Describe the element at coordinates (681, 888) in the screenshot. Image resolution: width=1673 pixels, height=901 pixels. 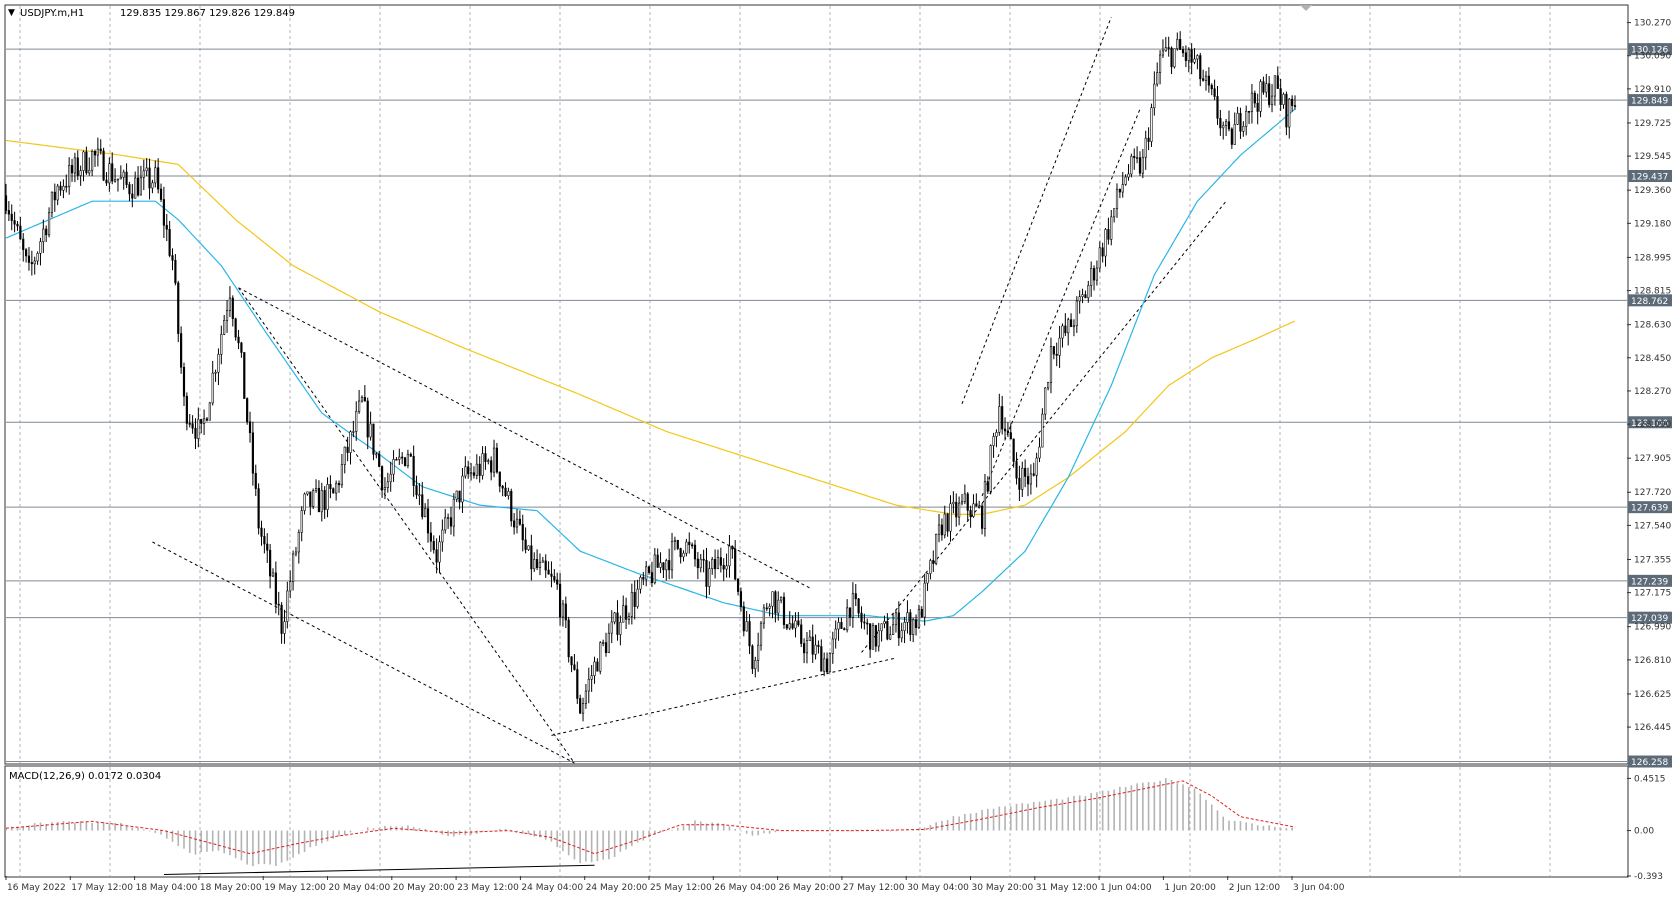
I see `time-label: 25 May 12:00` at that location.